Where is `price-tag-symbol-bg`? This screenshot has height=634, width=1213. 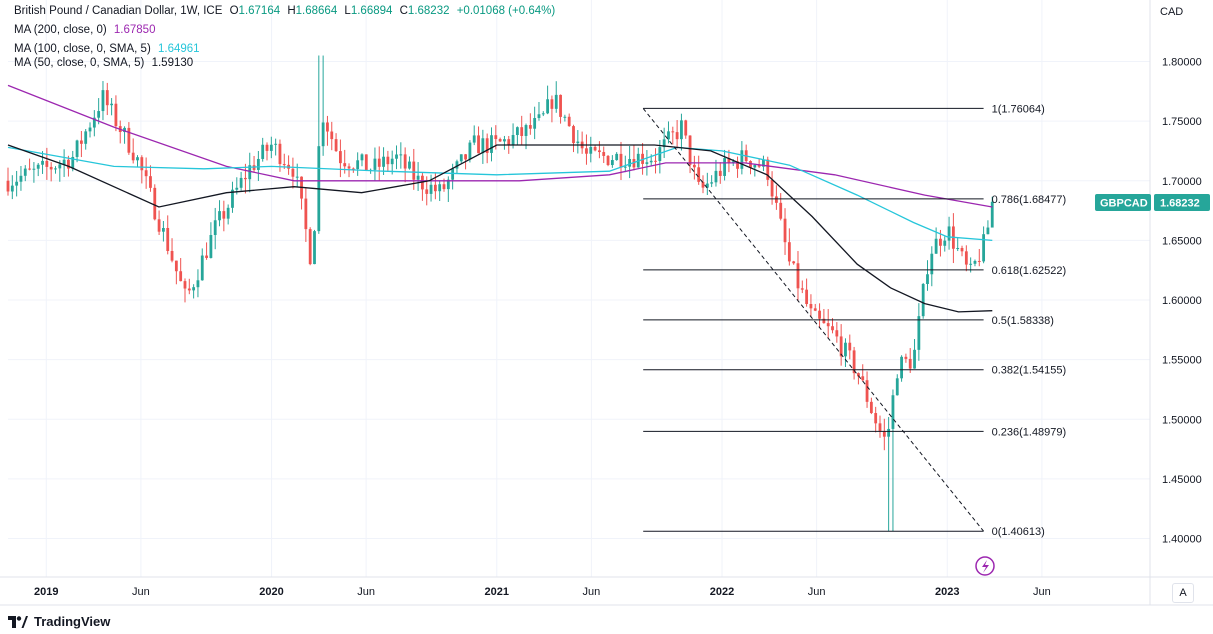 price-tag-symbol-bg is located at coordinates (1123, 202).